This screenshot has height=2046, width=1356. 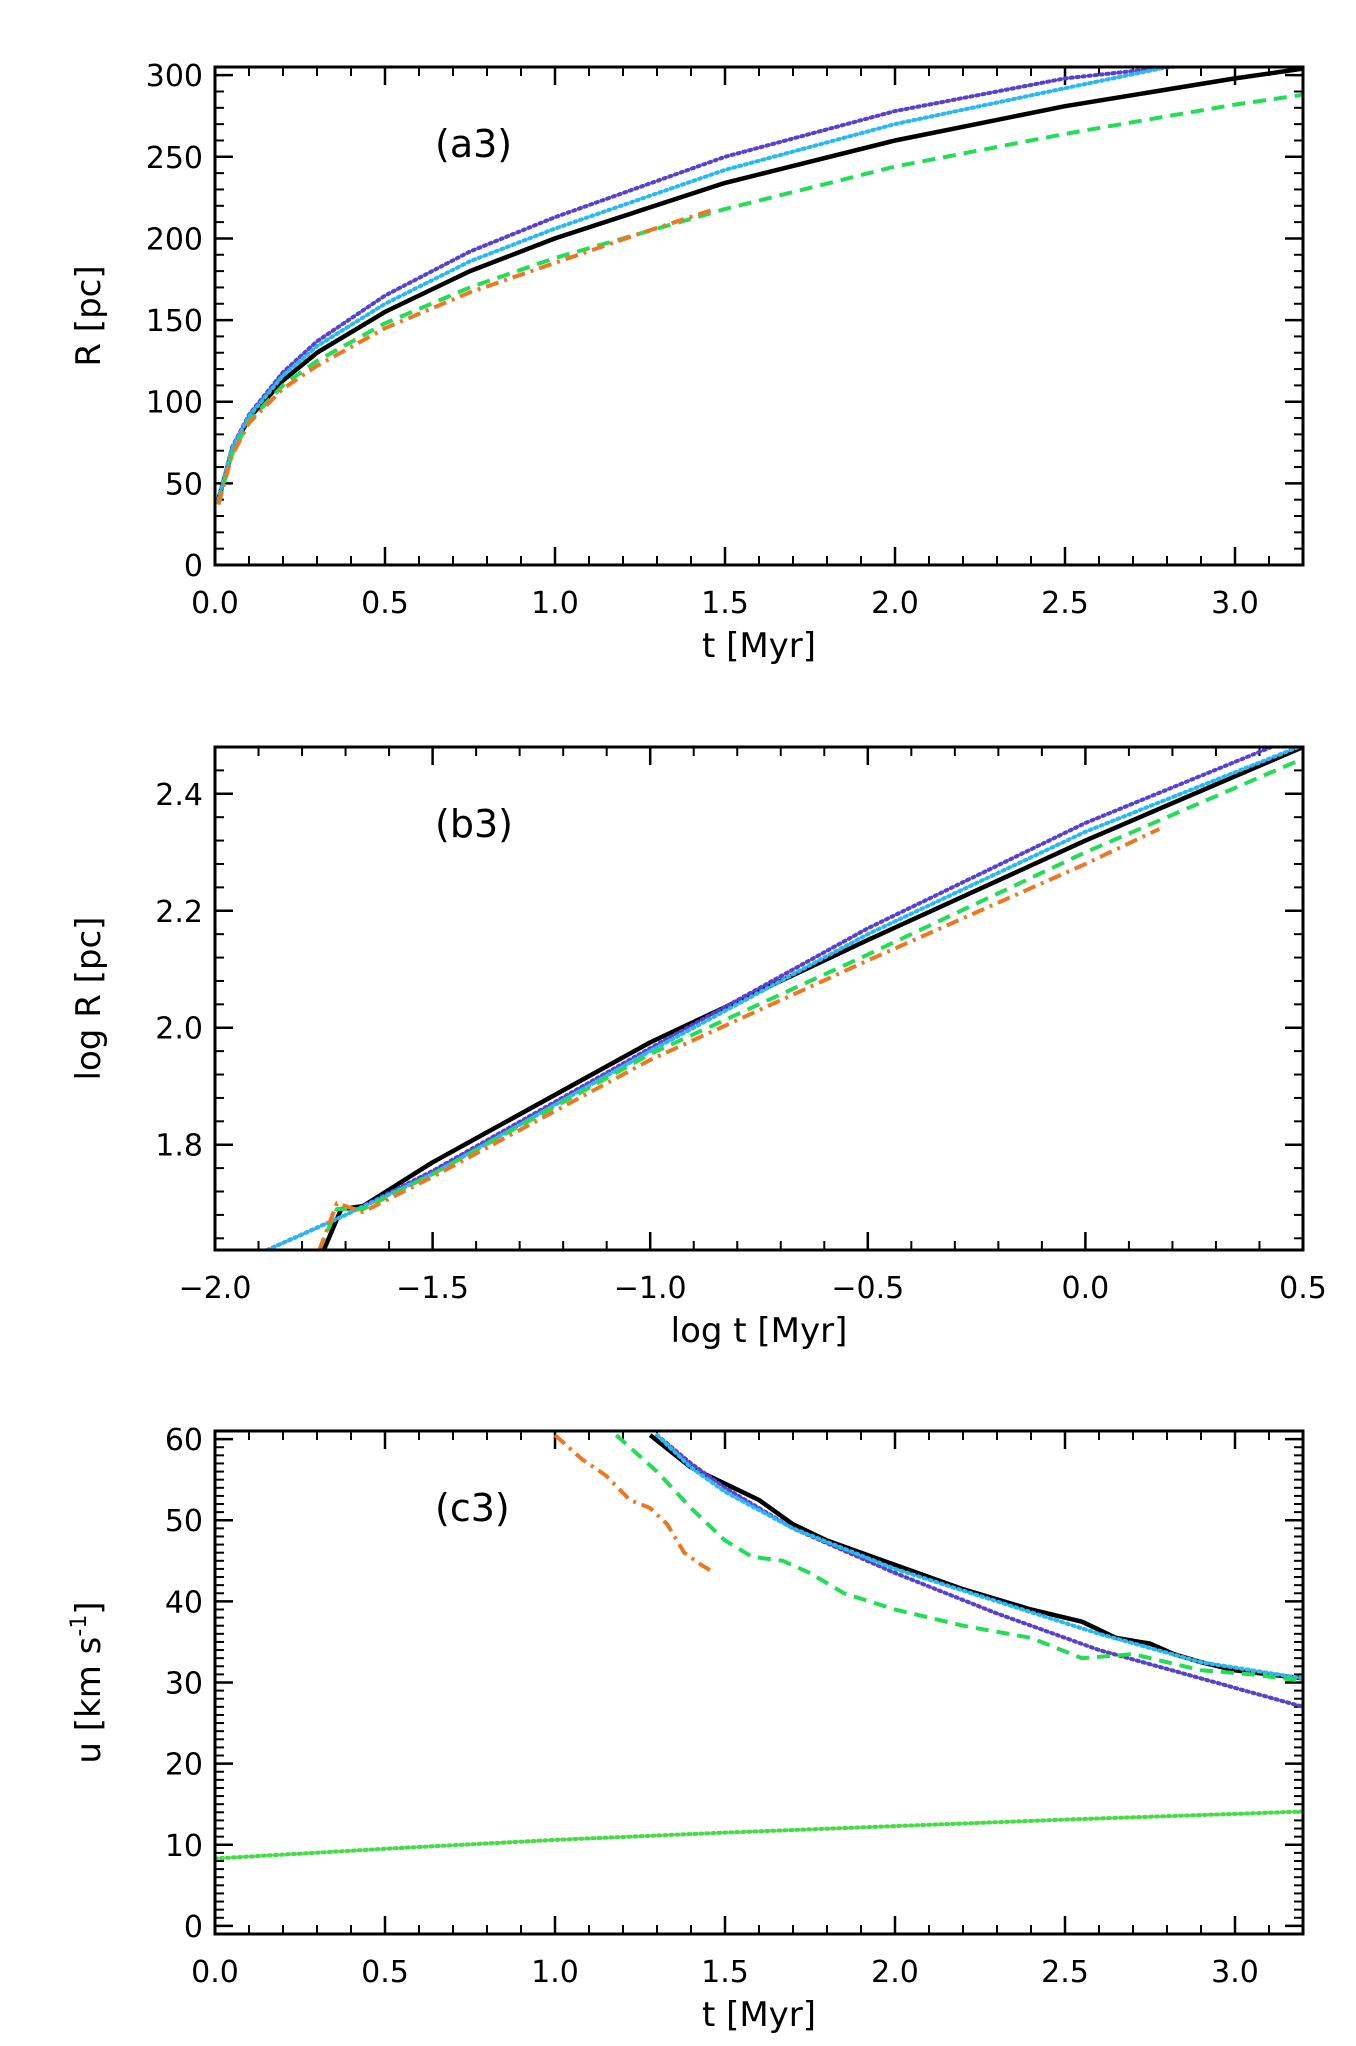 I want to click on y-tick-label: 150, so click(x=174, y=321).